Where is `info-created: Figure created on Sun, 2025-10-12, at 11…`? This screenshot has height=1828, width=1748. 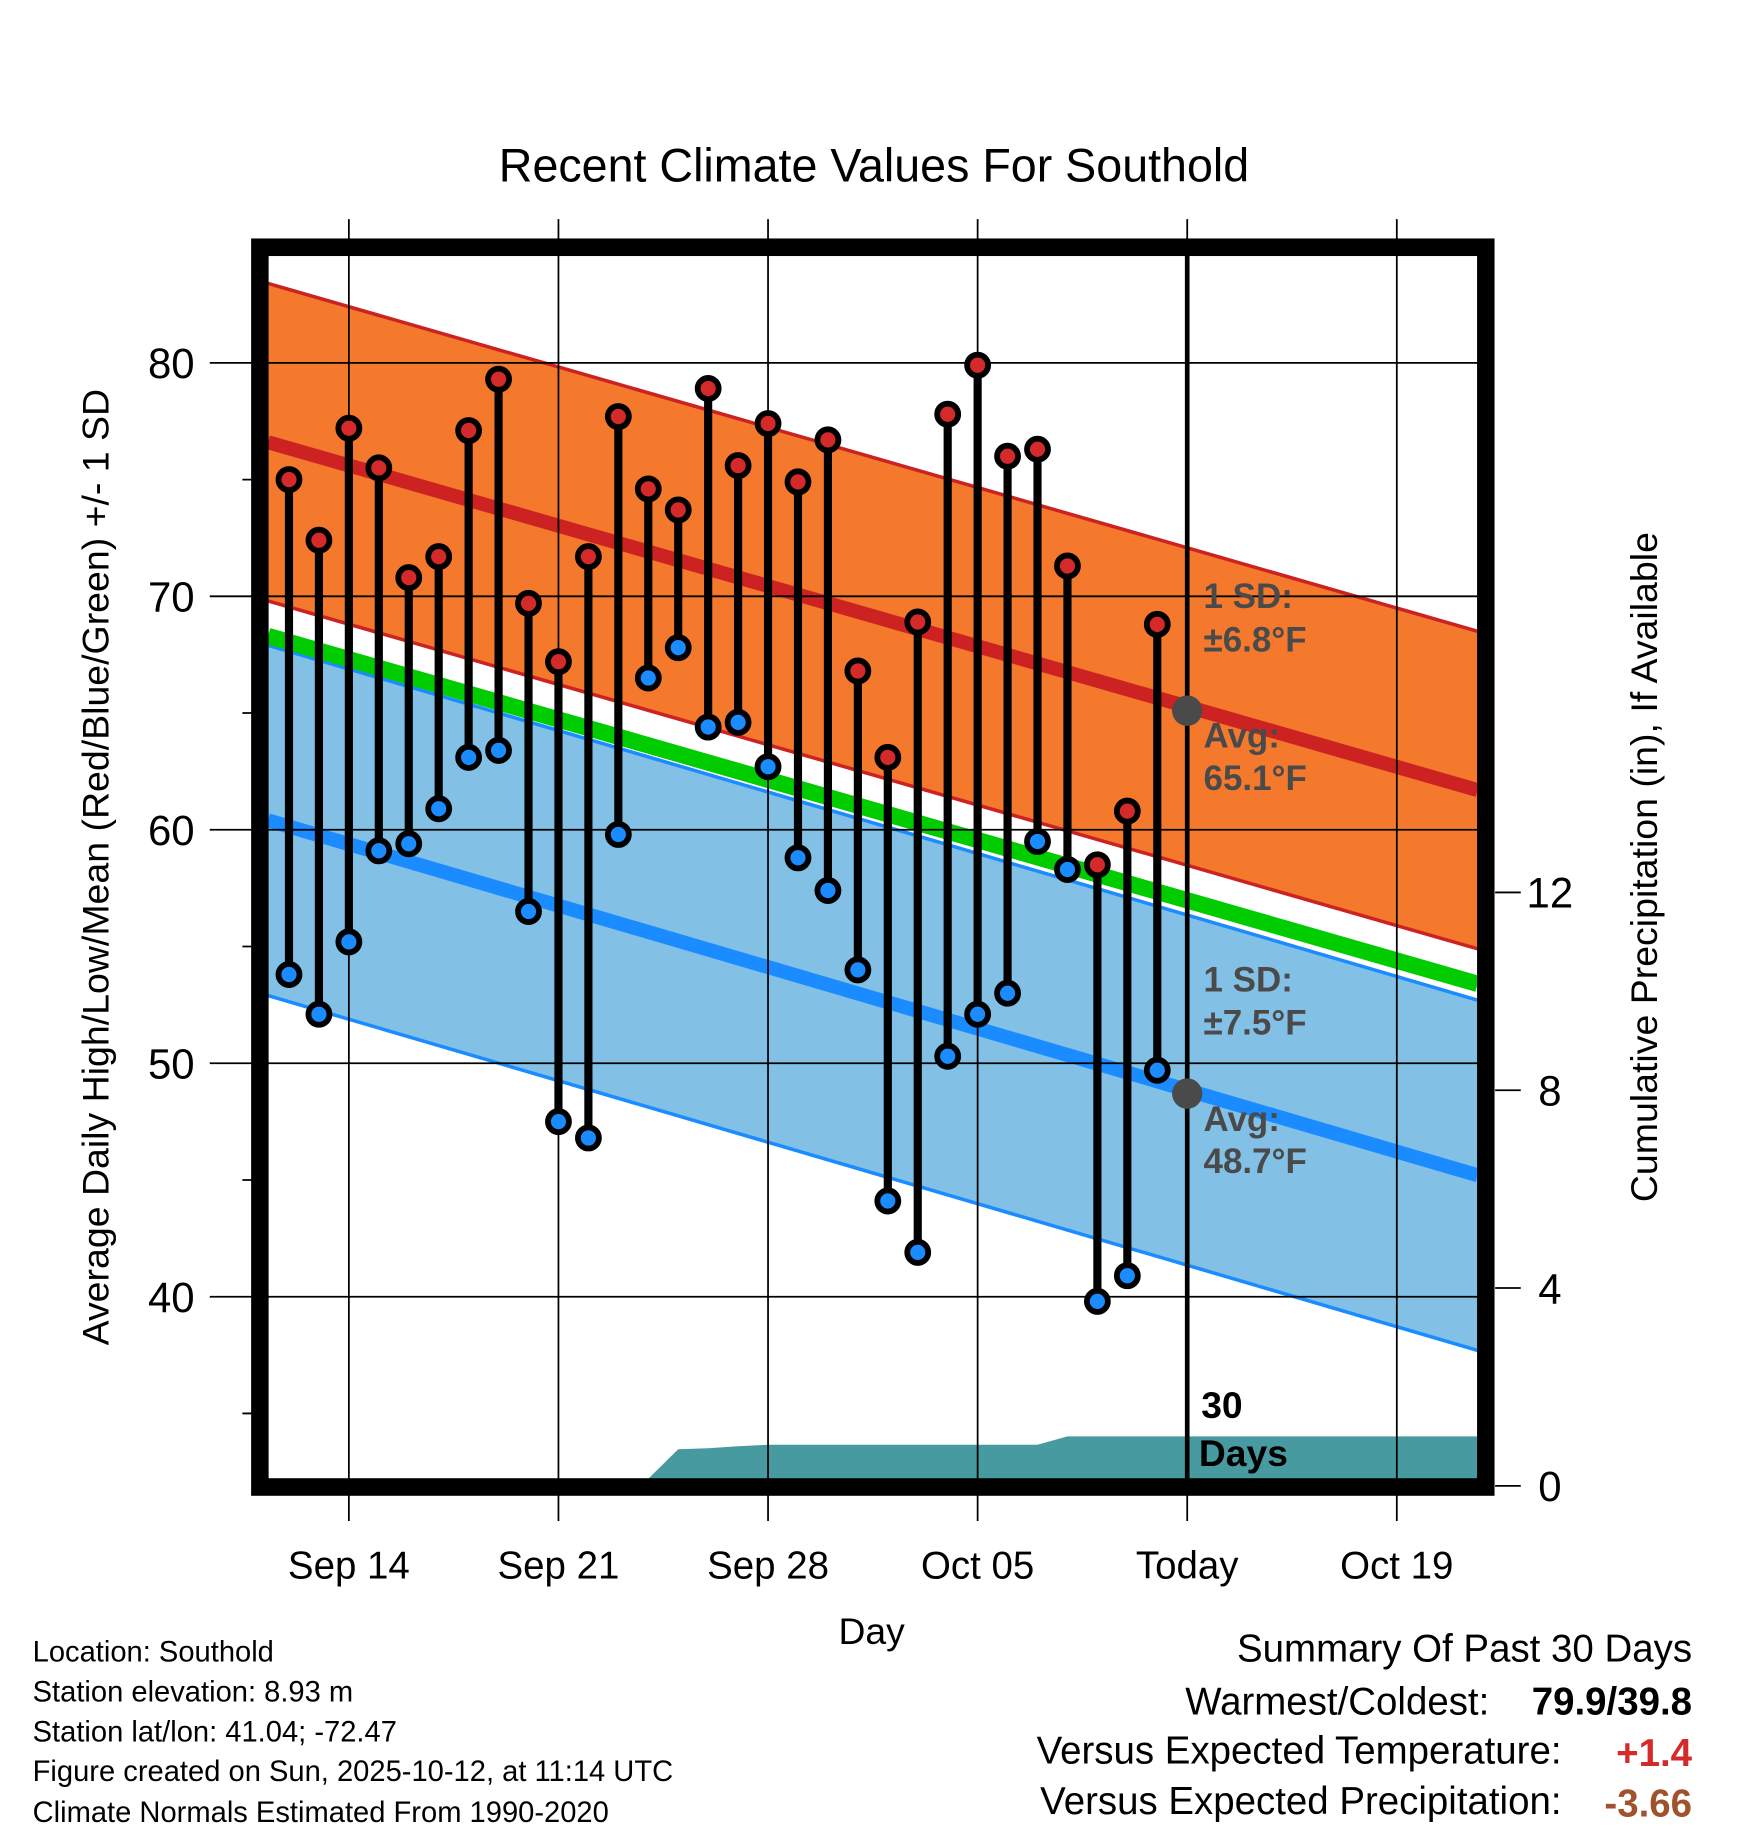
info-created: Figure created on Sun, 2025-10-12, at 11… is located at coordinates (353, 1772).